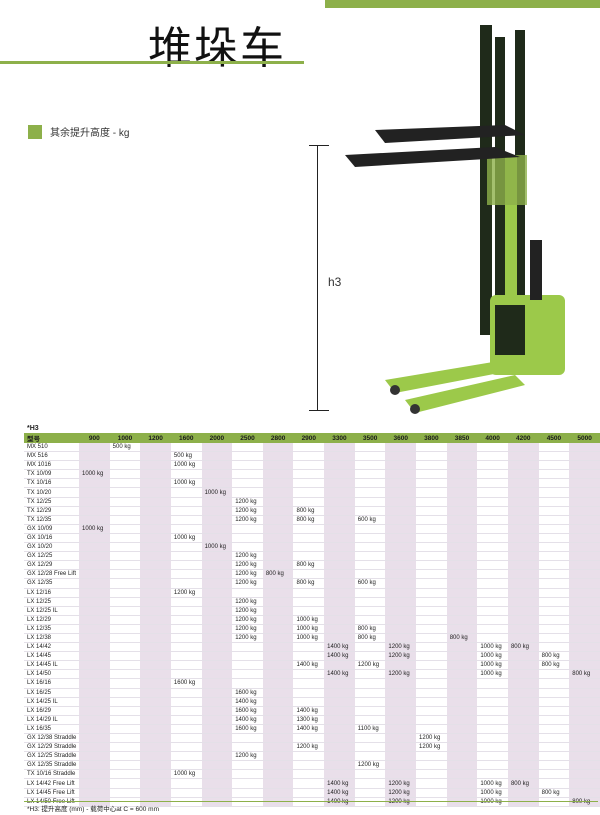  What do you see at coordinates (94, 474) in the screenshot?
I see `capacity-cell-900: 1000 kg` at bounding box center [94, 474].